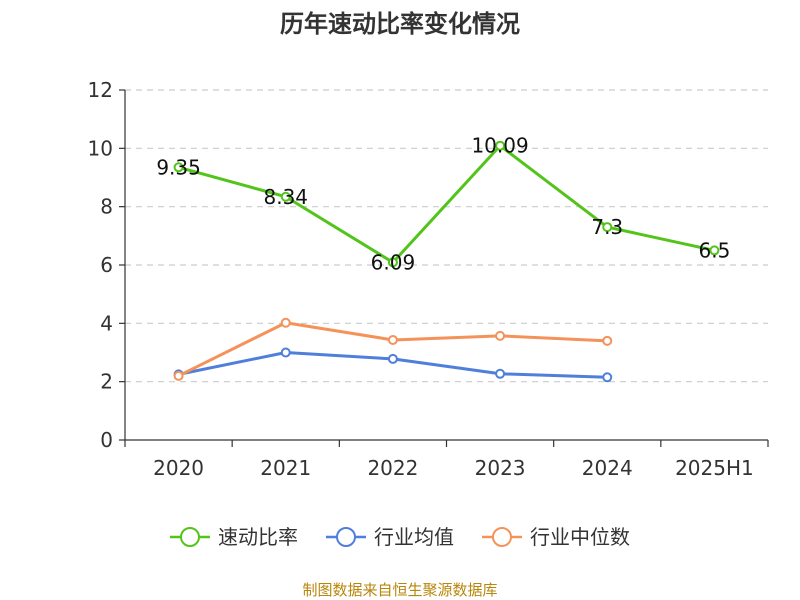  Describe the element at coordinates (258, 537) in the screenshot. I see `legend-label: 速动比率` at that location.